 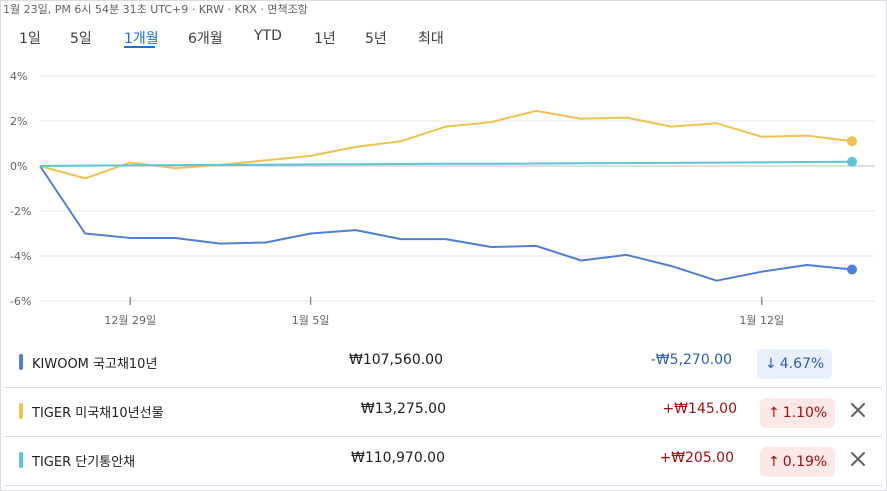 What do you see at coordinates (771, 364) in the screenshot?
I see `arrow-down-icon: ↓` at bounding box center [771, 364].